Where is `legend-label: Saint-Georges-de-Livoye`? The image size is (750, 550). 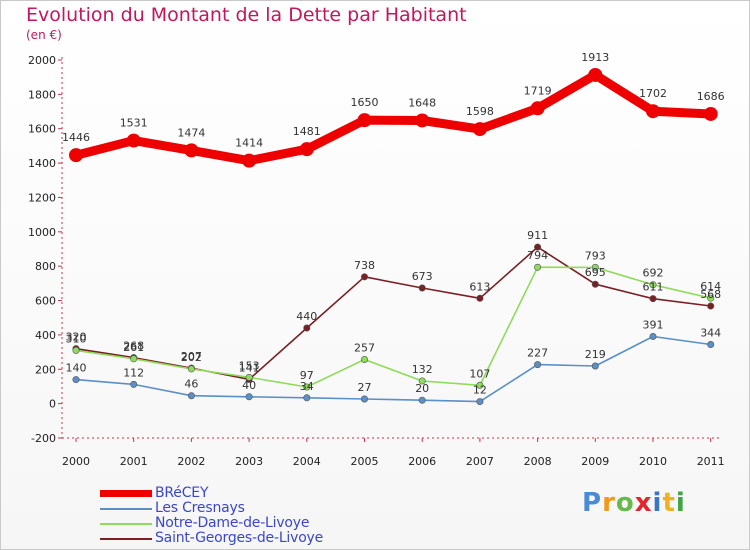 legend-label: Saint-Georges-de-Livoye is located at coordinates (239, 538).